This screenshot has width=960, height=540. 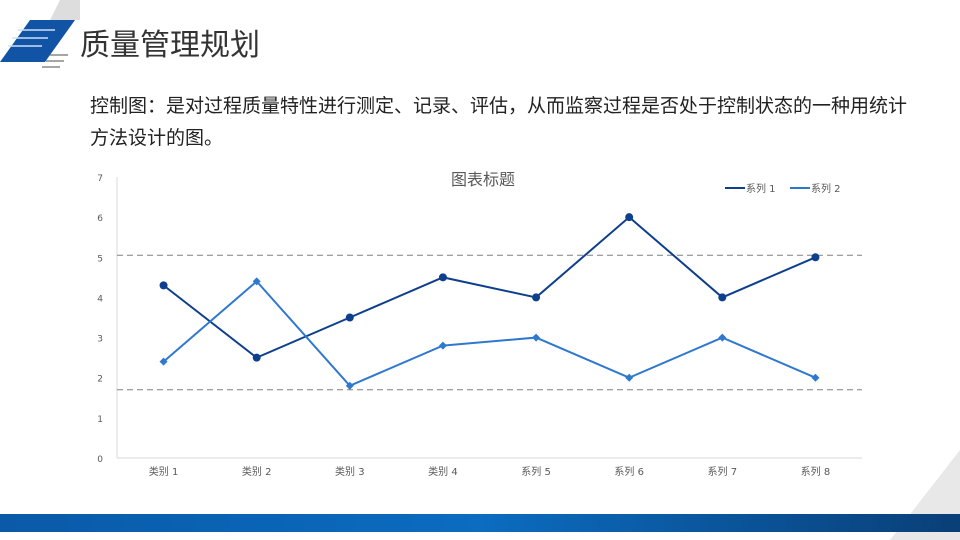 What do you see at coordinates (100, 380) in the screenshot?
I see `y-tick-label: 2` at bounding box center [100, 380].